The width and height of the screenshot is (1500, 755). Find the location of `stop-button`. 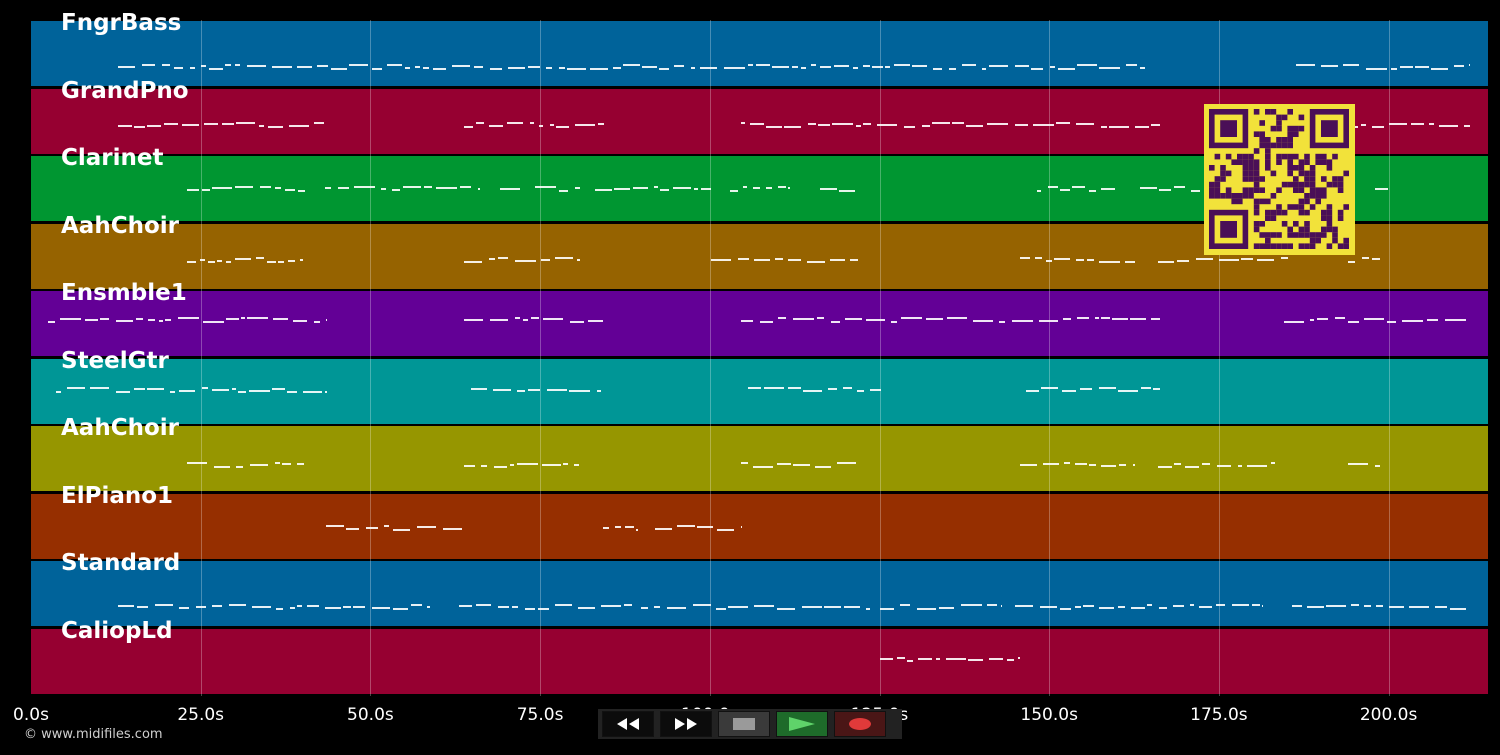

stop-button is located at coordinates (744, 724).